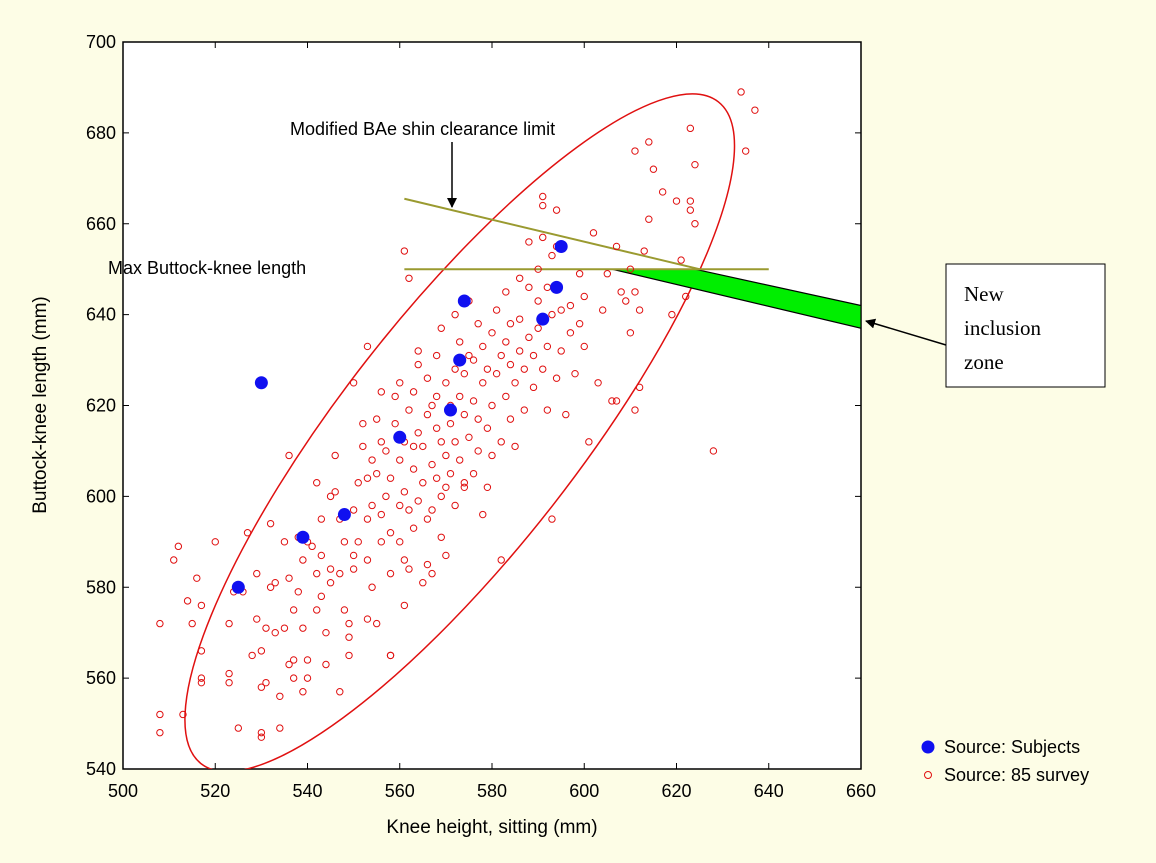  What do you see at coordinates (123, 791) in the screenshot?
I see `x-tick-label: 500` at bounding box center [123, 791].